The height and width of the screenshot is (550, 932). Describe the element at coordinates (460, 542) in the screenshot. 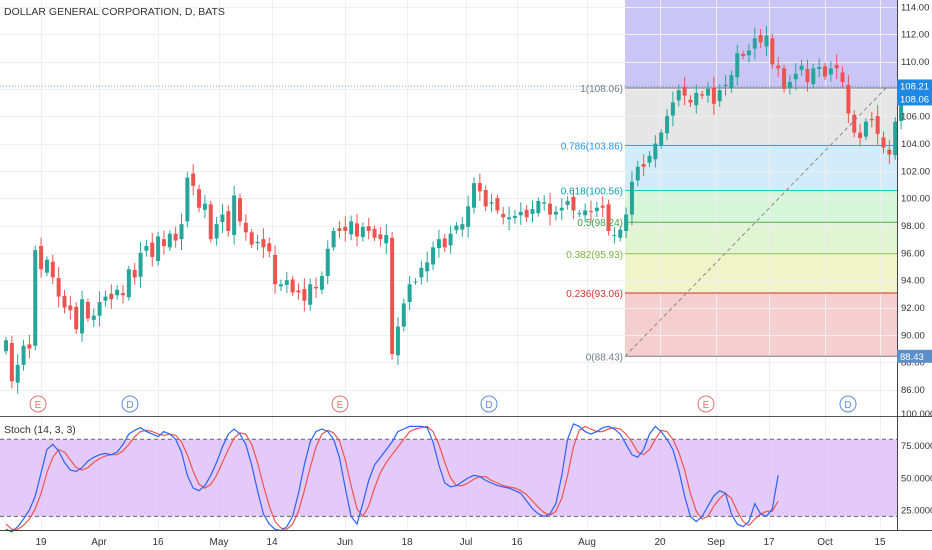

I see `time-axis: 19 Apr 16 May 14 Jun 18 Jul 16 Aug 20 Sep 17 Oct 15` at that location.